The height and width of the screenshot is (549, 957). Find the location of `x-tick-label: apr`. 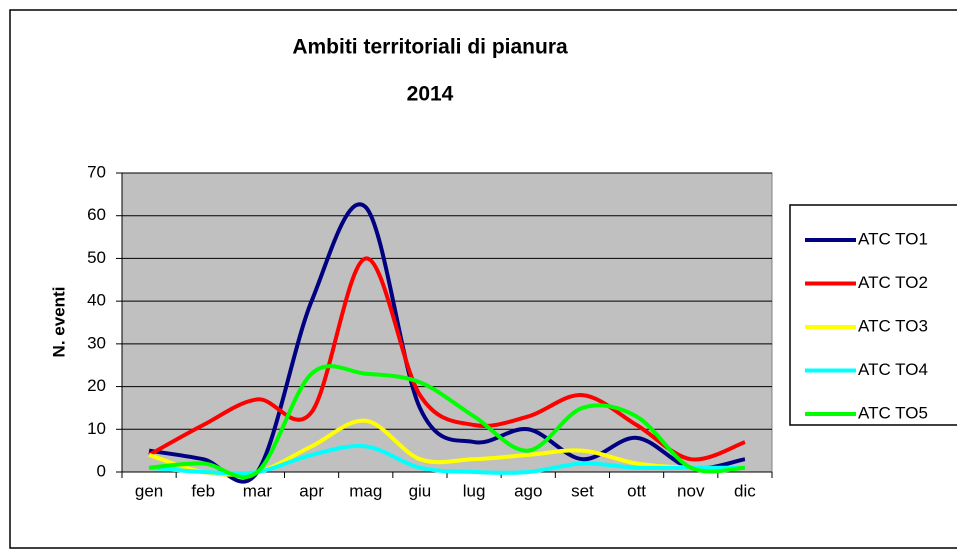

x-tick-label: apr is located at coordinates (311, 490).